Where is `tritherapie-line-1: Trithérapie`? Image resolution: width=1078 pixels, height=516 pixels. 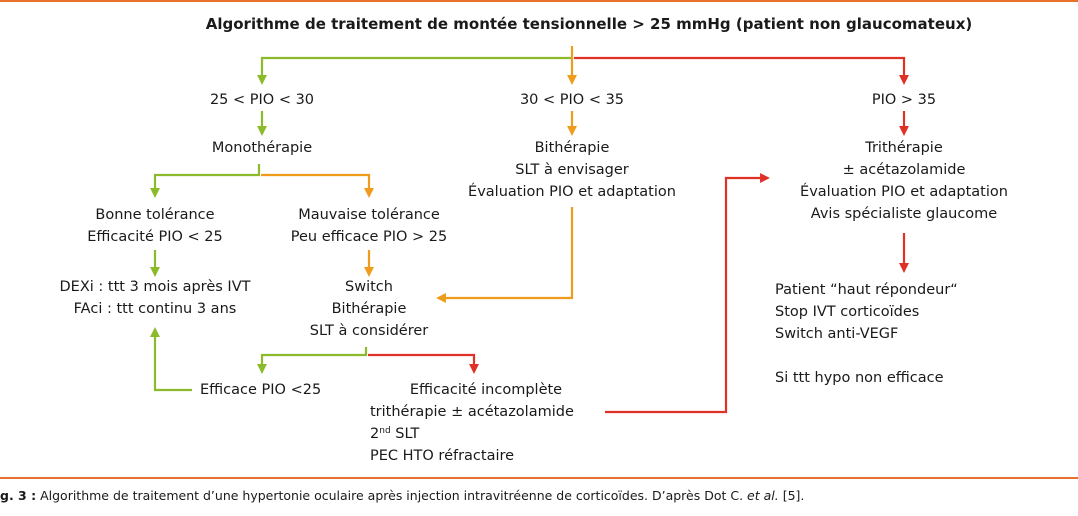 tritherapie-line-1: Trithérapie is located at coordinates (904, 148).